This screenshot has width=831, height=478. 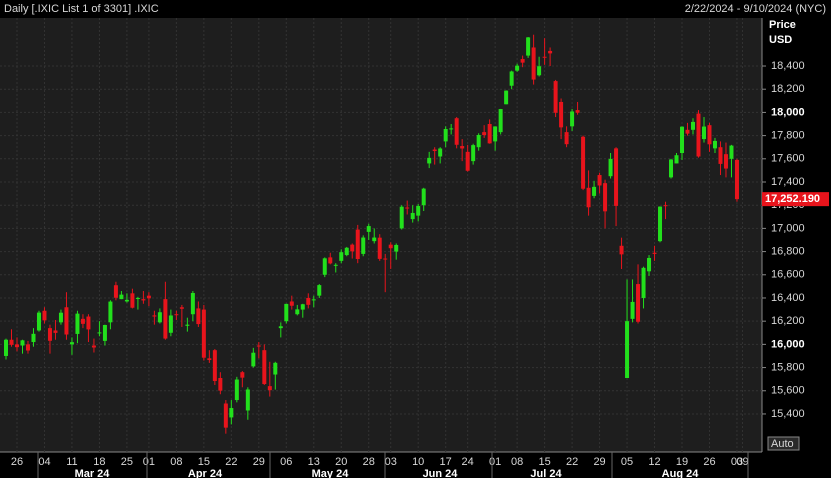 What do you see at coordinates (205, 473) in the screenshot?
I see `month-label: Apr 24` at bounding box center [205, 473].